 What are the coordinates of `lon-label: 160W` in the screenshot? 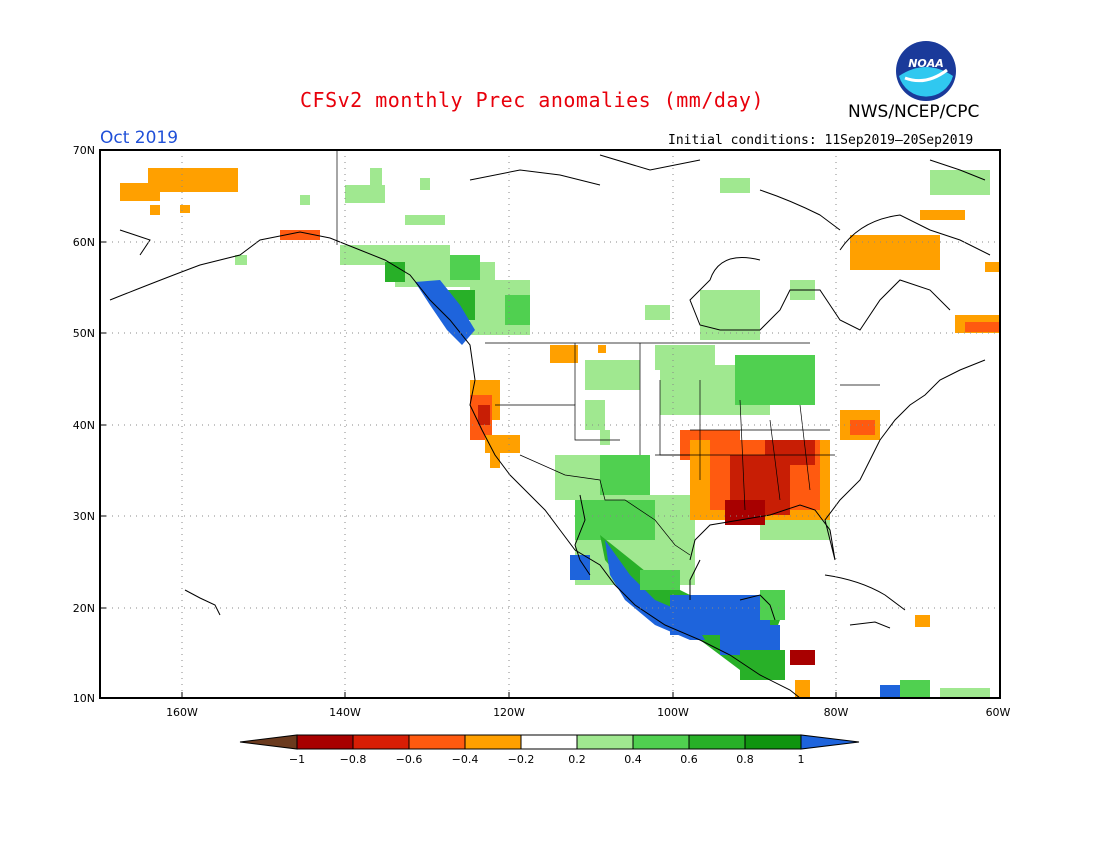 It's located at (182, 712).